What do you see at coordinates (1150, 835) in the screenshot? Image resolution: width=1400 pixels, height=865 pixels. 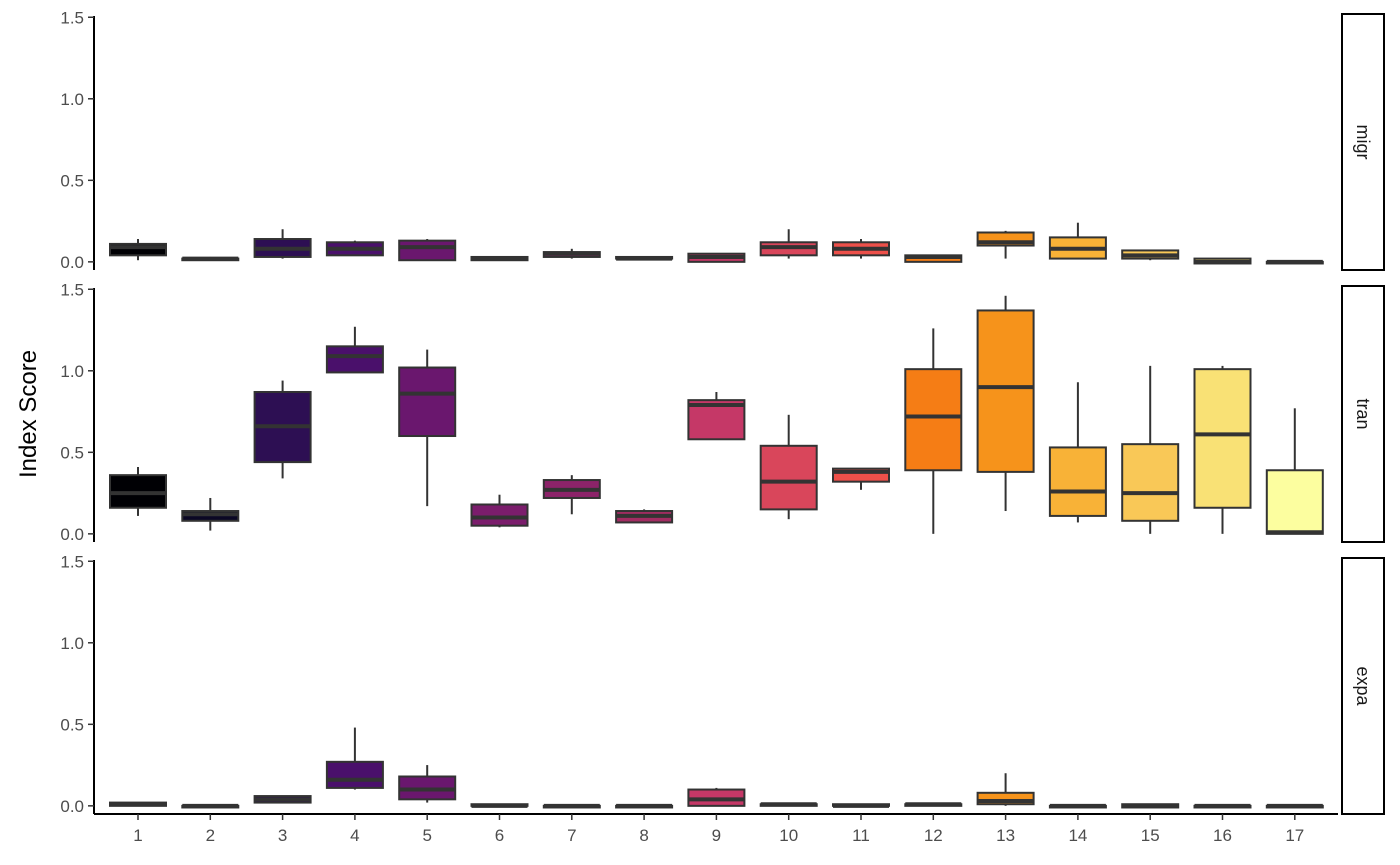 I see `x-tick-label: 15` at bounding box center [1150, 835].